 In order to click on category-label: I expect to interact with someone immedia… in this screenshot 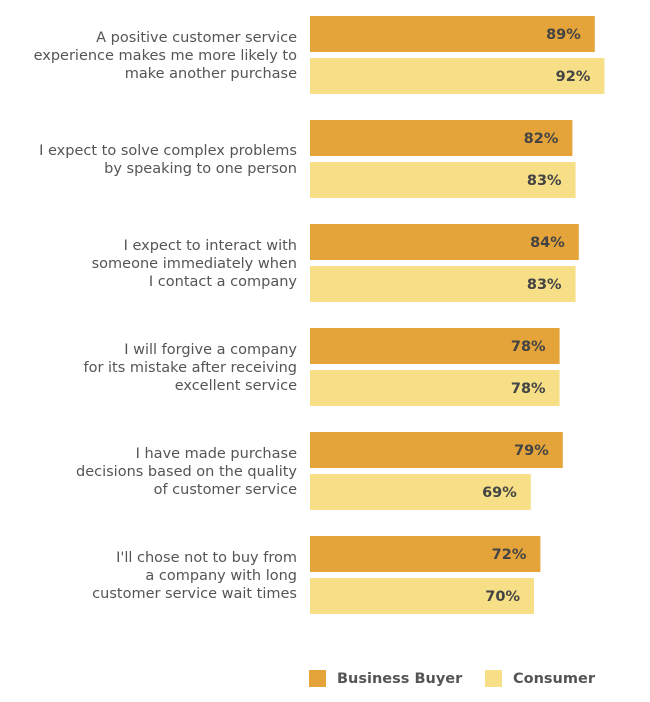, I will do `click(195, 264)`.